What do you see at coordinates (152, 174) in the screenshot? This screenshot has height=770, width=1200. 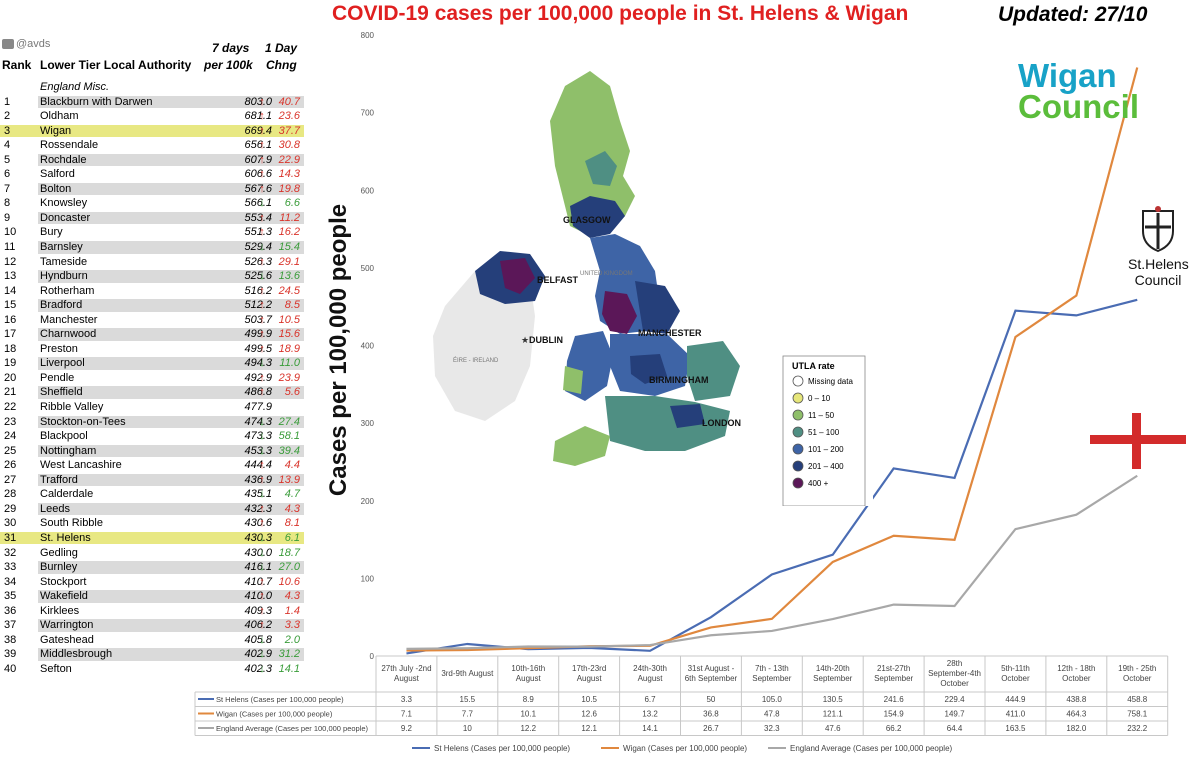 I see `table-row: 6 Salford 606.6 ↑ 14.3` at bounding box center [152, 174].